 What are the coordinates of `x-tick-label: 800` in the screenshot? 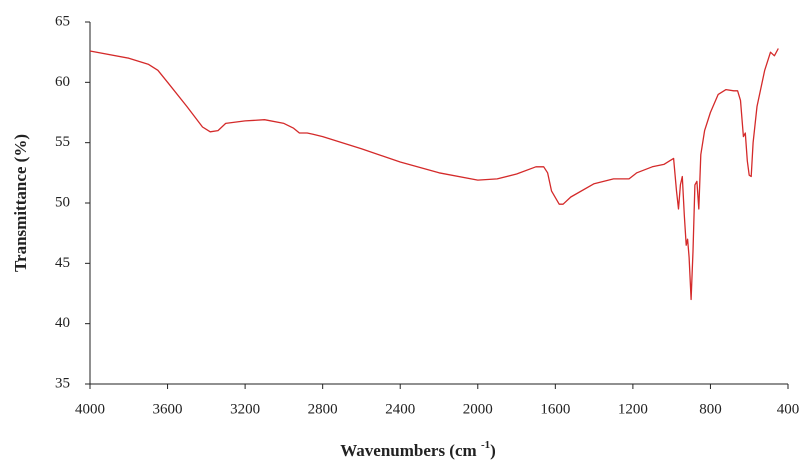 It's located at (710, 409).